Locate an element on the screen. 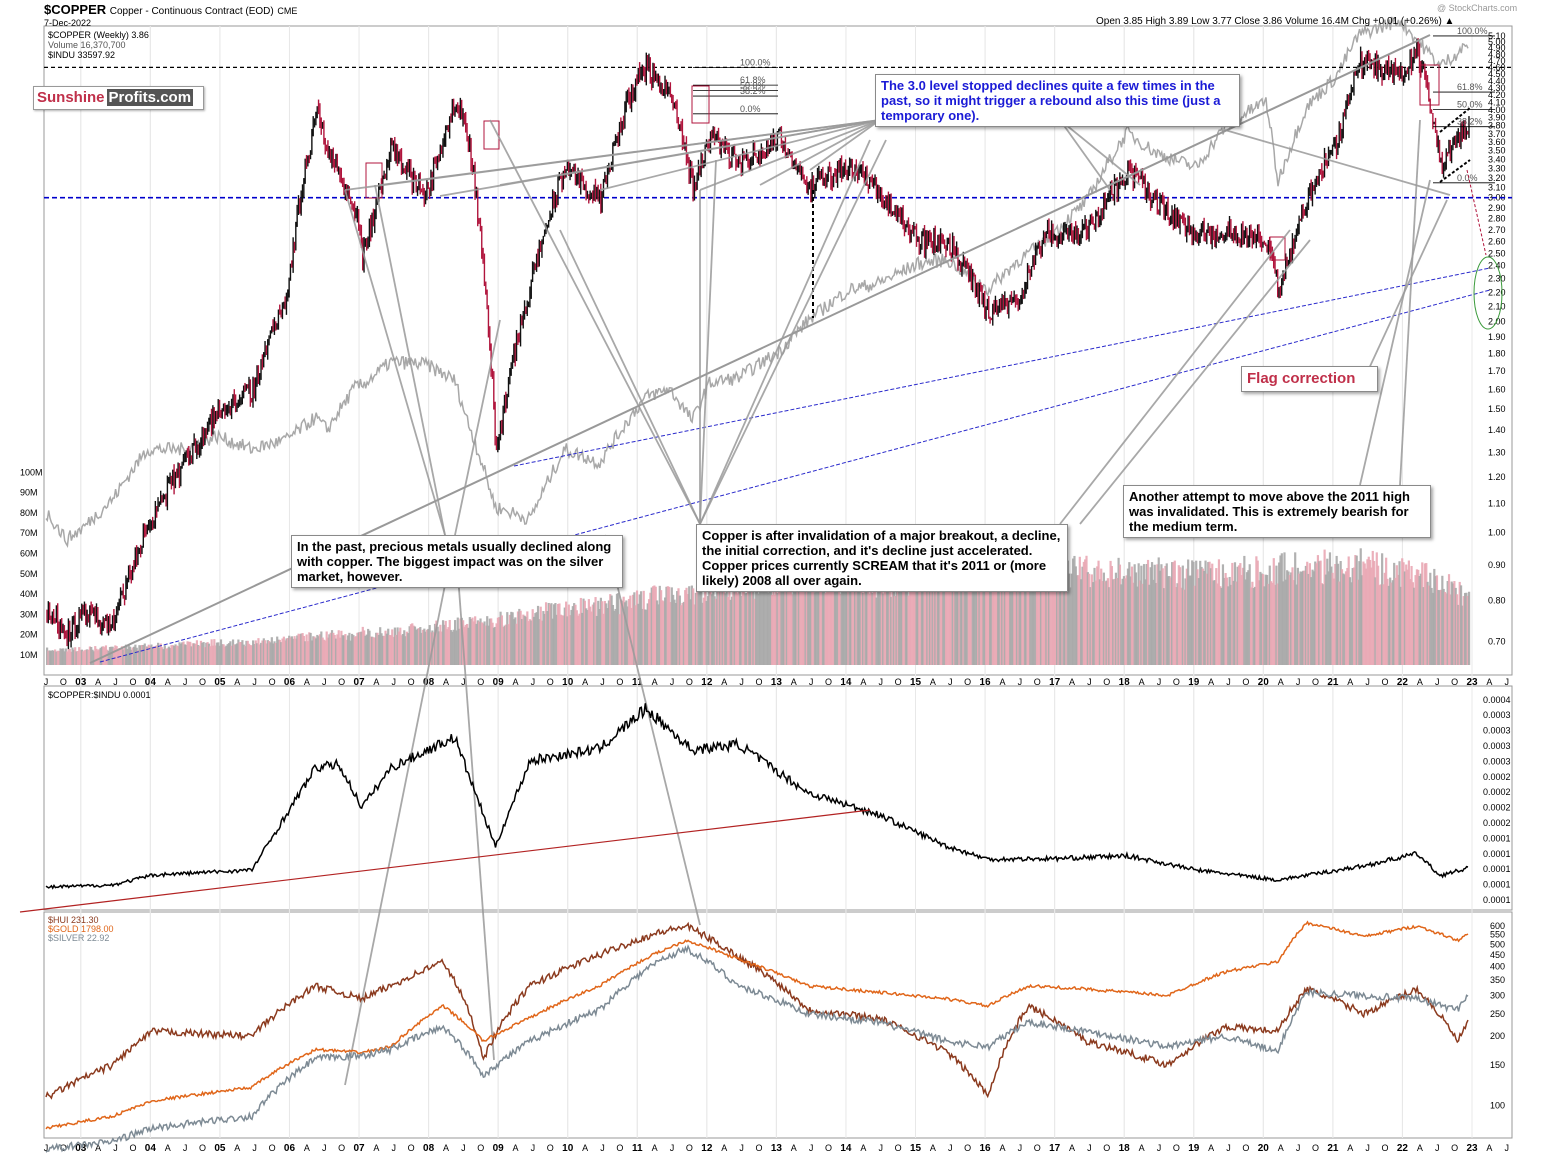 This screenshot has height=1157, width=1565. axis-top-month-2014-3: O is located at coordinates (898, 682).